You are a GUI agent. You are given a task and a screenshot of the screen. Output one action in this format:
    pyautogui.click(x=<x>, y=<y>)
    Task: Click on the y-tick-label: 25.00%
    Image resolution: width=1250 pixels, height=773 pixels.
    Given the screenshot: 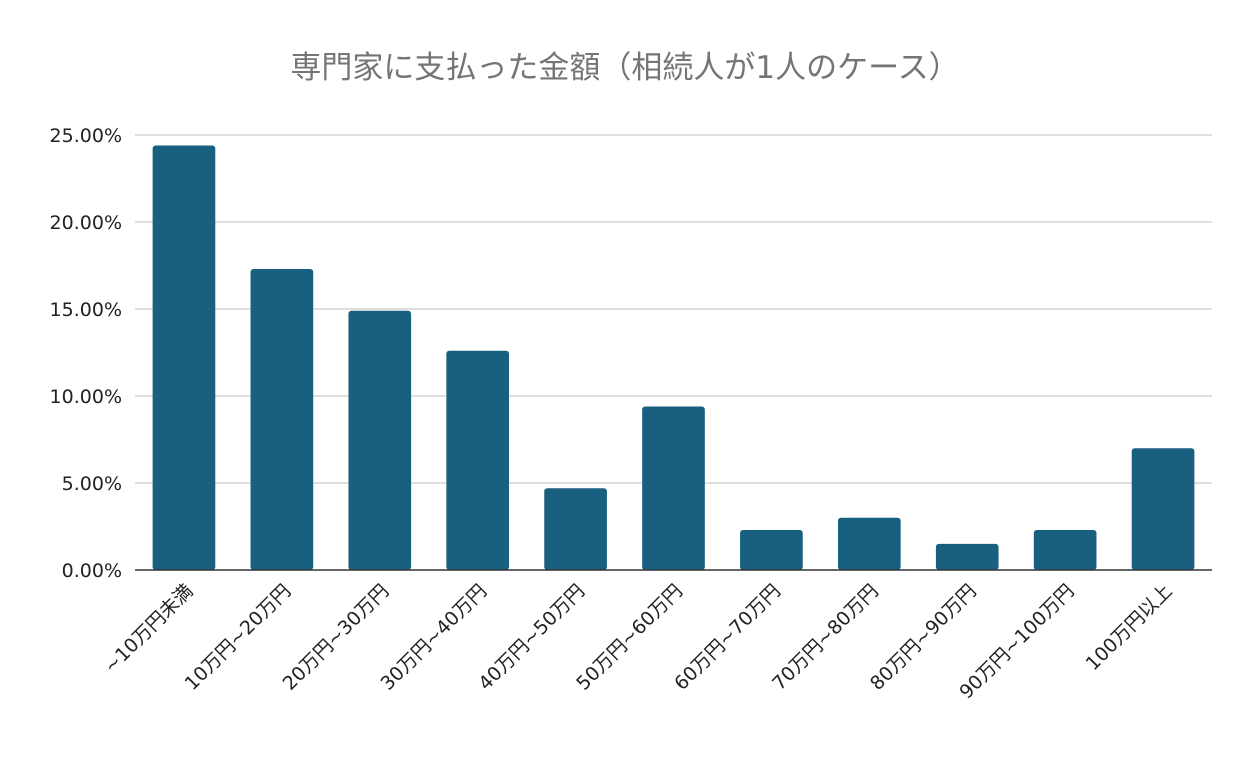 What is the action you would take?
    pyautogui.click(x=86, y=136)
    